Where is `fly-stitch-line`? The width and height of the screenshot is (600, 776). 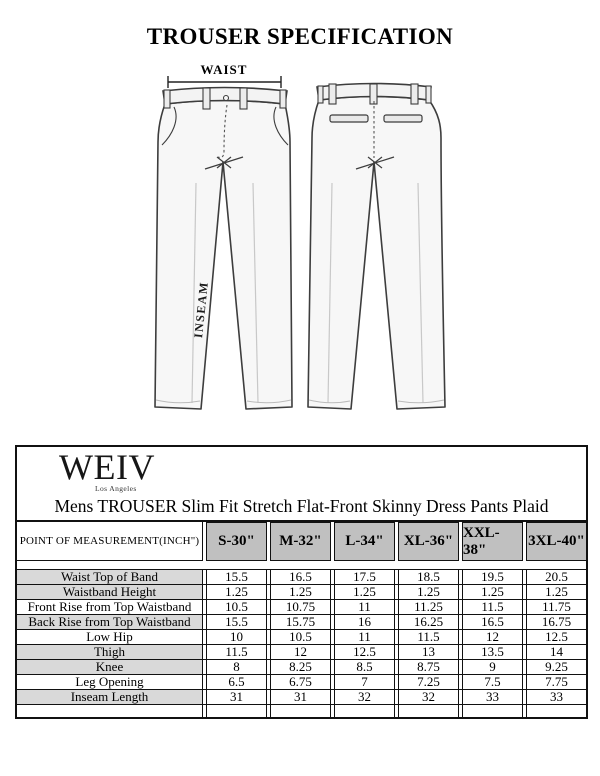
fly-stitch-line is located at coordinates (222, 131).